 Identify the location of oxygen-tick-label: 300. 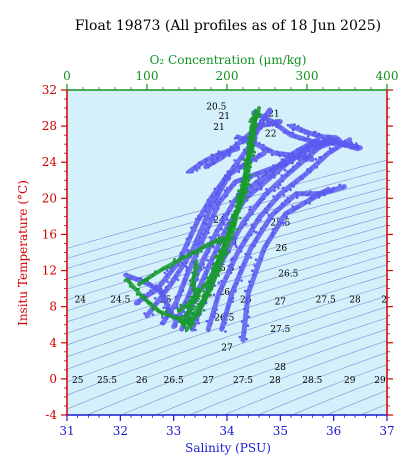
(307, 76).